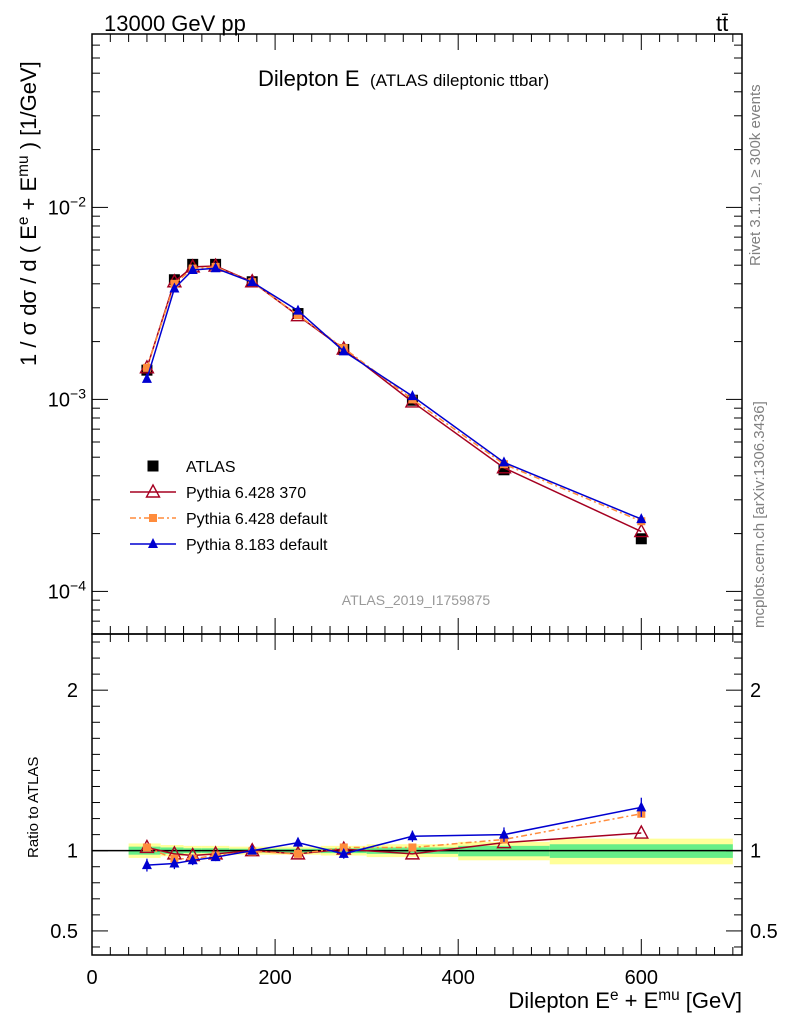 This screenshot has height=1024, width=786. What do you see at coordinates (309, 78) in the screenshot?
I see `main-chart-title: Dilepton E` at bounding box center [309, 78].